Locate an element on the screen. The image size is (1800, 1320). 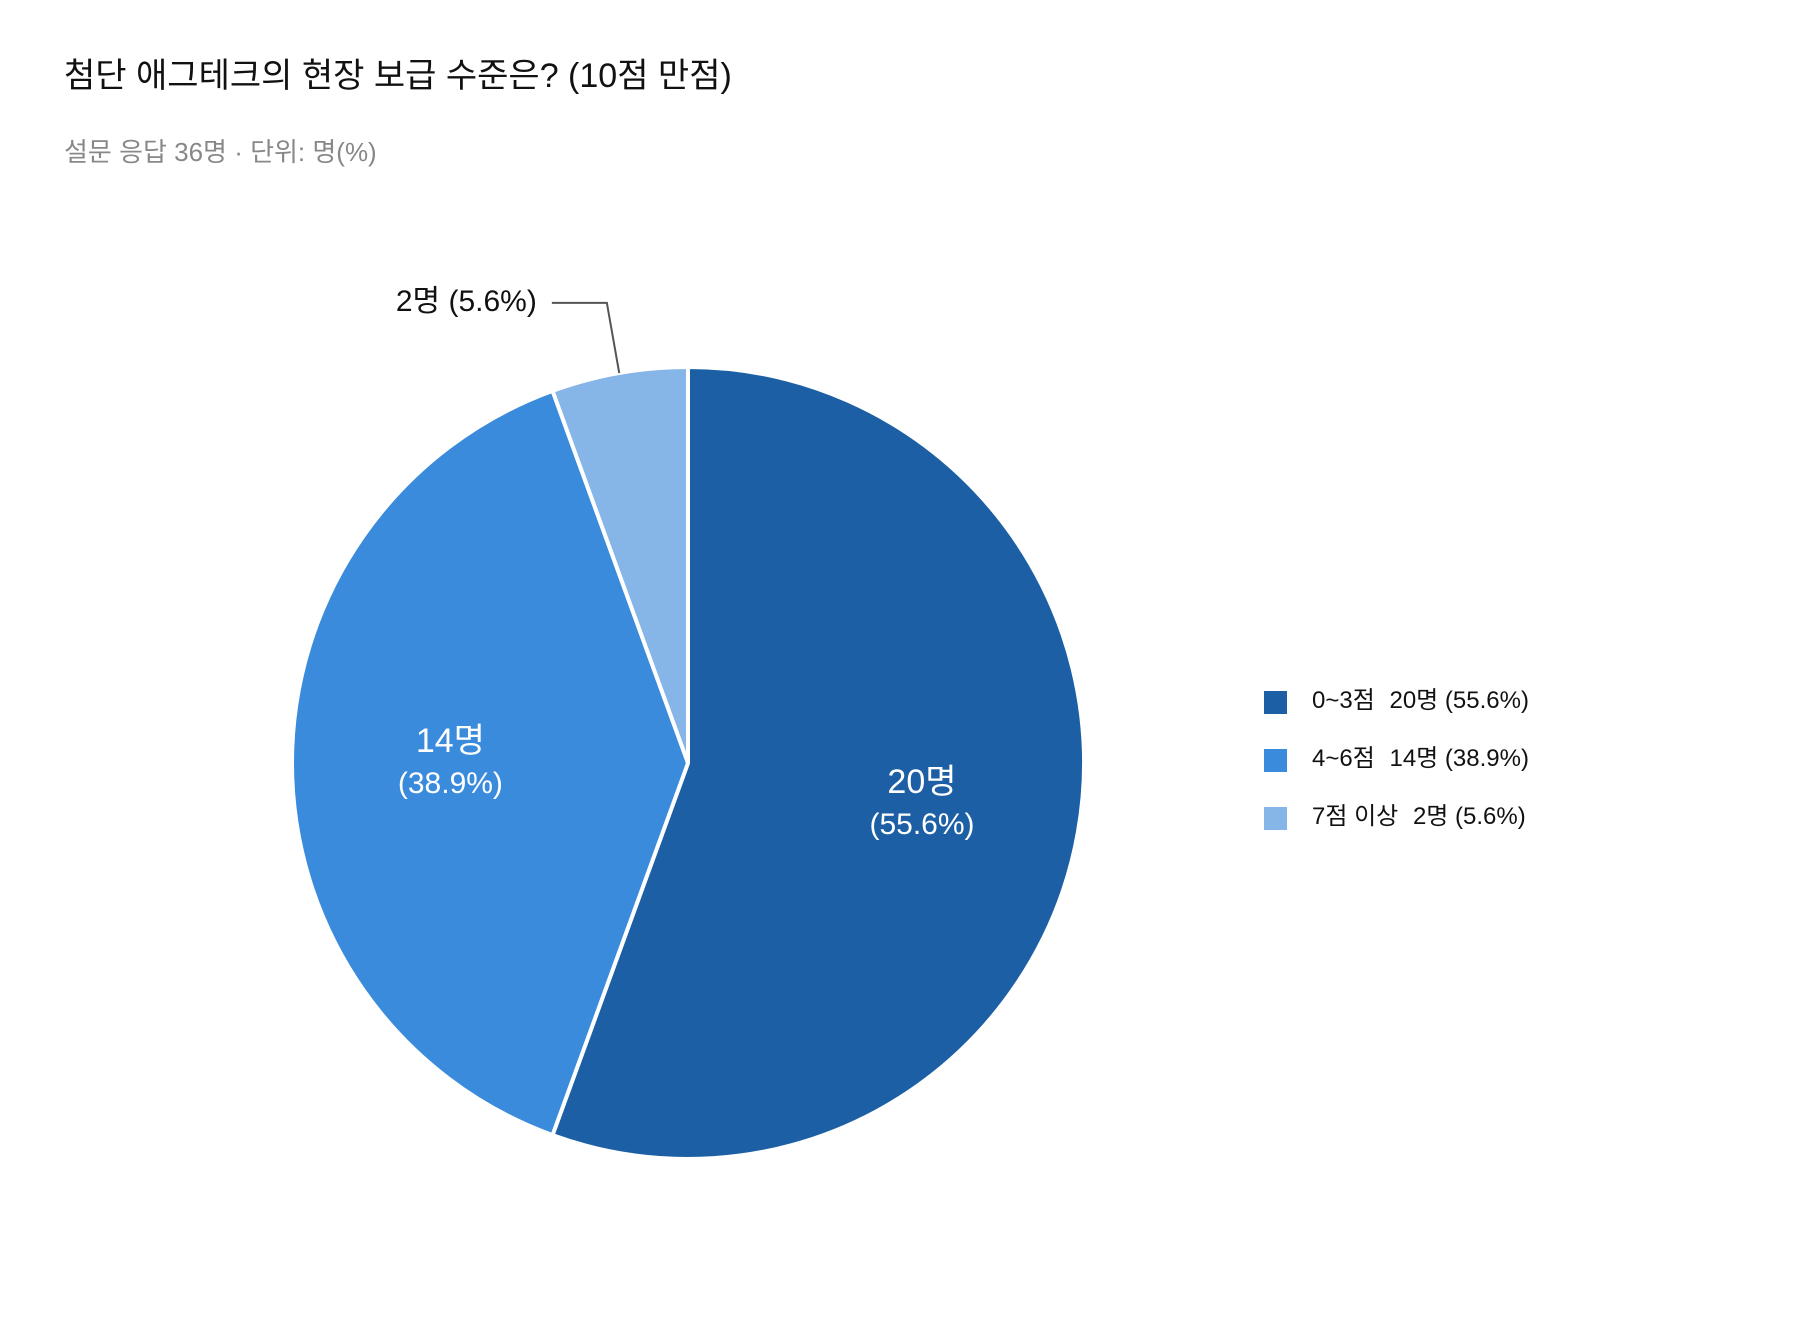
legend-percent: (38.9%) is located at coordinates (1487, 758).